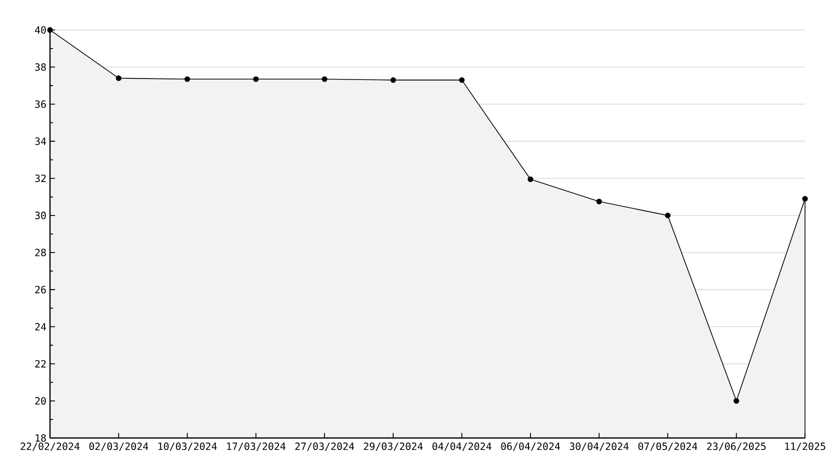 The height and width of the screenshot is (468, 834). Describe the element at coordinates (40, 401) in the screenshot. I see `y-tick-label: 20` at that location.